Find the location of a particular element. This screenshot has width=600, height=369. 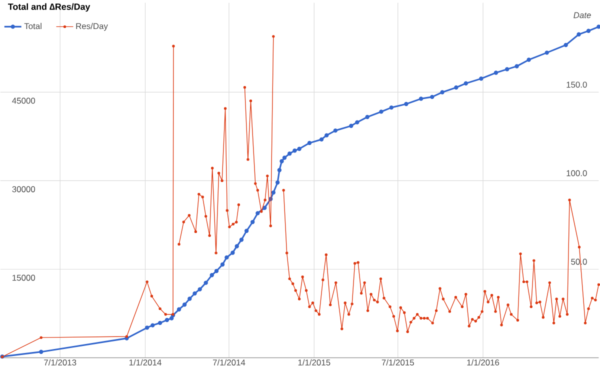

x-tick-label: 1/1/2016 is located at coordinates (483, 362).